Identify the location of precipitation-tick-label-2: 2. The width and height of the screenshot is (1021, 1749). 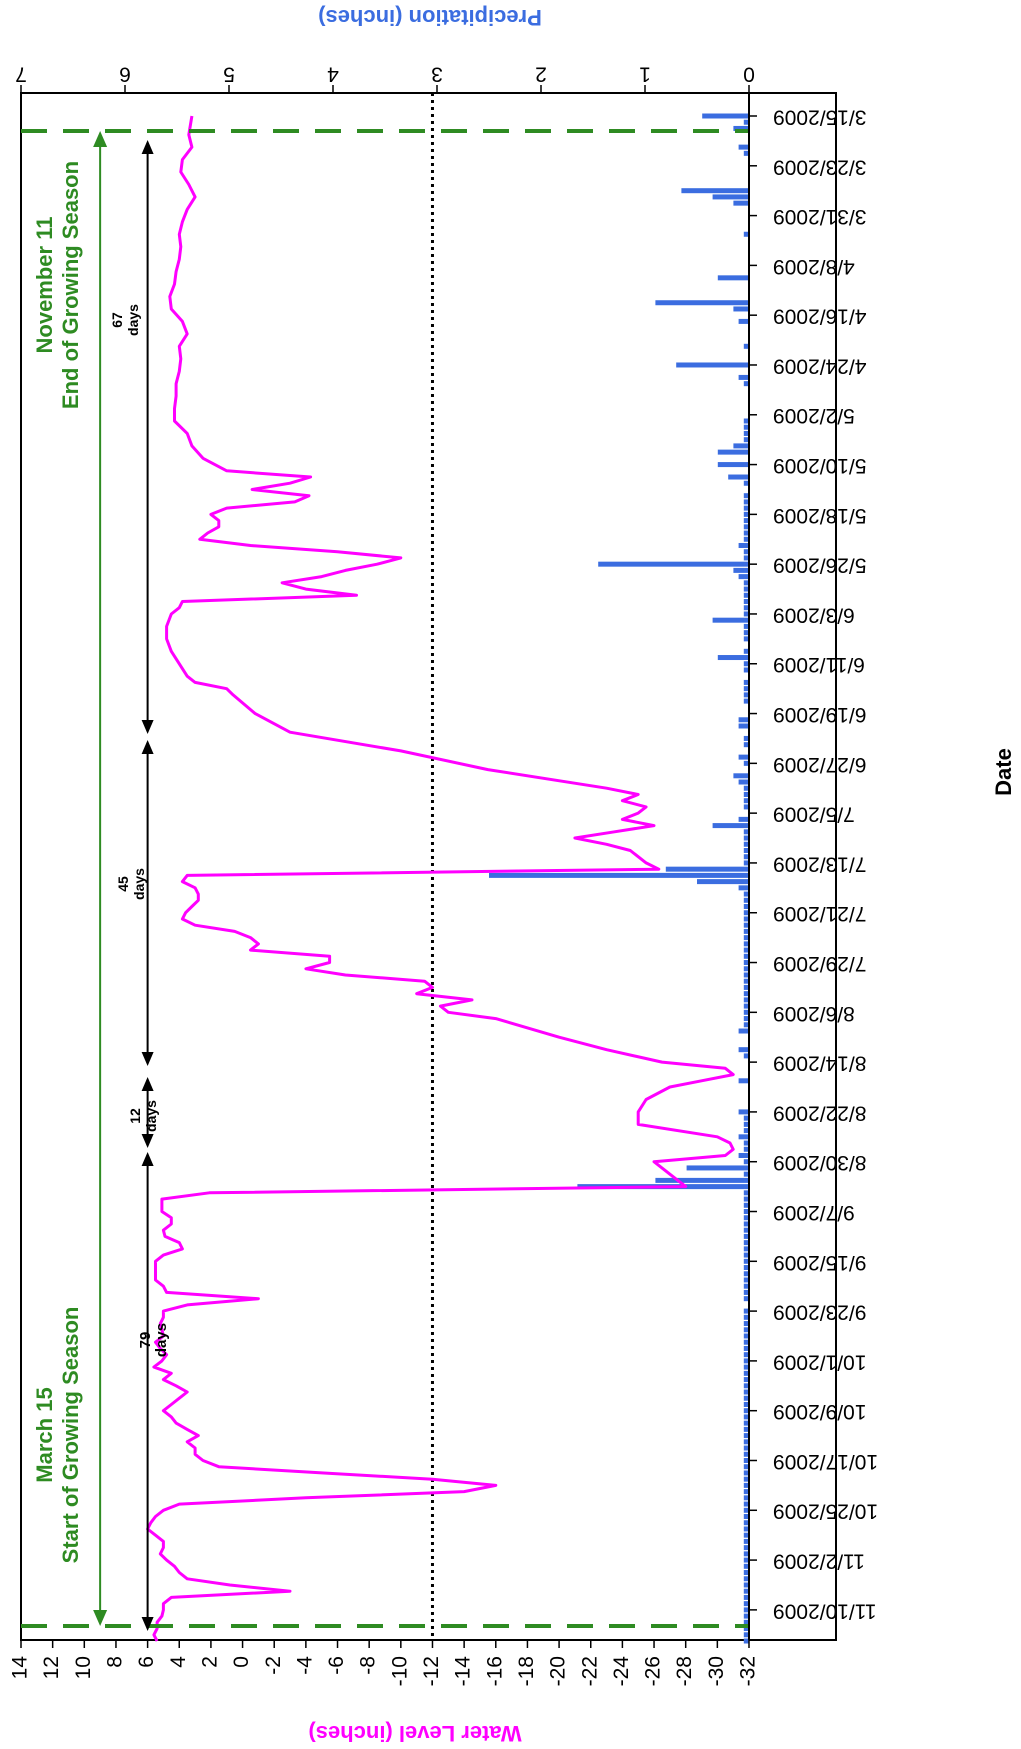
(541, 73).